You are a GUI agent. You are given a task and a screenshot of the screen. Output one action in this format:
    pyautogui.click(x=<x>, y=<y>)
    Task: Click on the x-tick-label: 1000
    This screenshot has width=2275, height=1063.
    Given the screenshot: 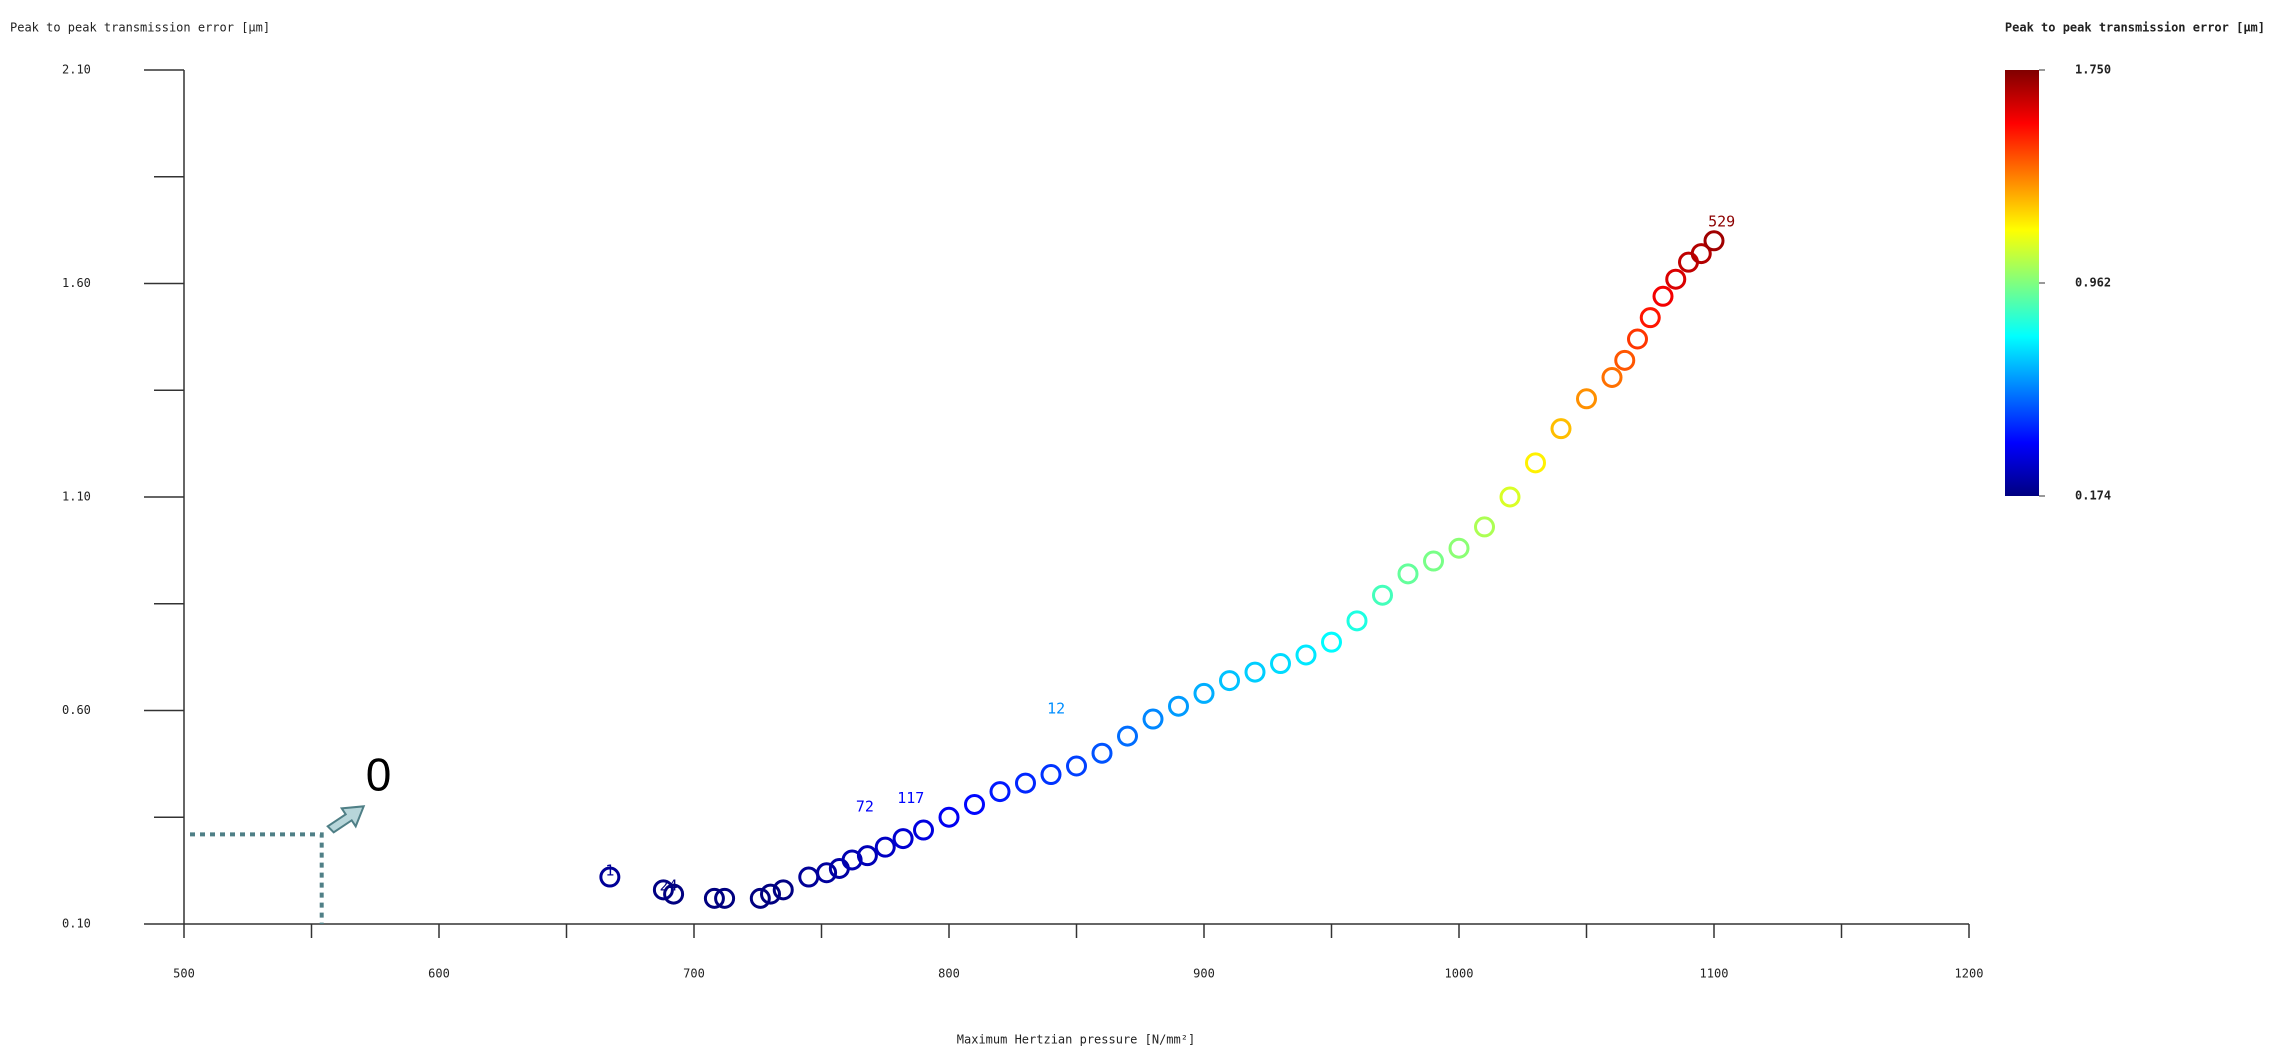 What is the action you would take?
    pyautogui.click(x=1459, y=974)
    